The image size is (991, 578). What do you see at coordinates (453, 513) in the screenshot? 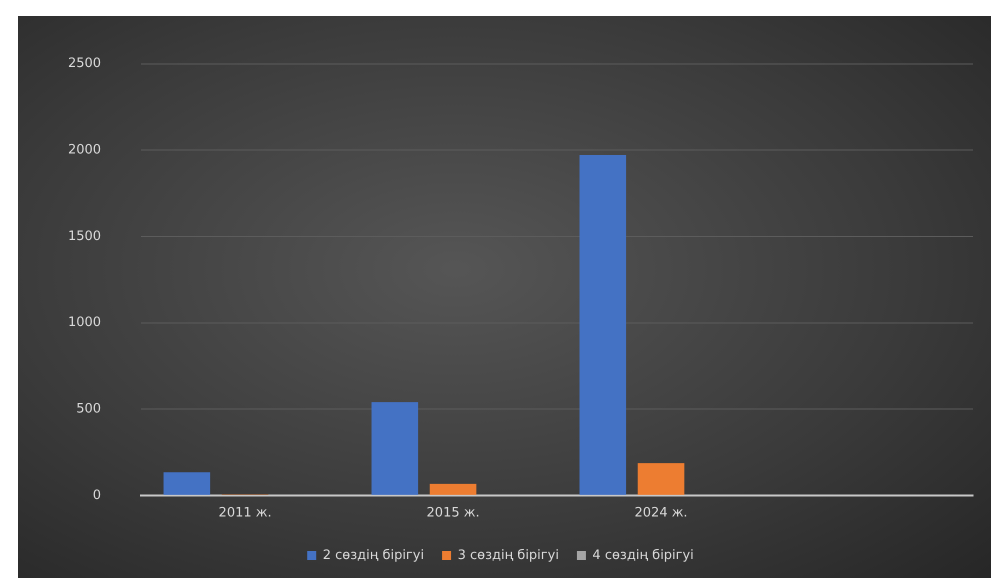
I see `x-tick-label: 2015 ж.` at bounding box center [453, 513].